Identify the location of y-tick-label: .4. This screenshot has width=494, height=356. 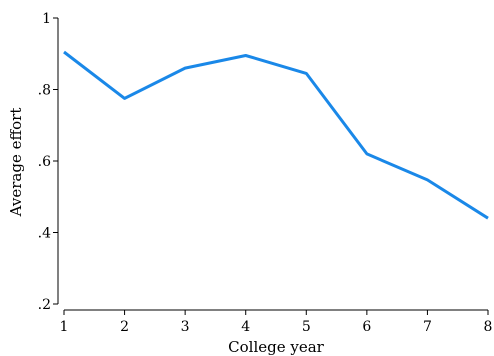
(44, 234).